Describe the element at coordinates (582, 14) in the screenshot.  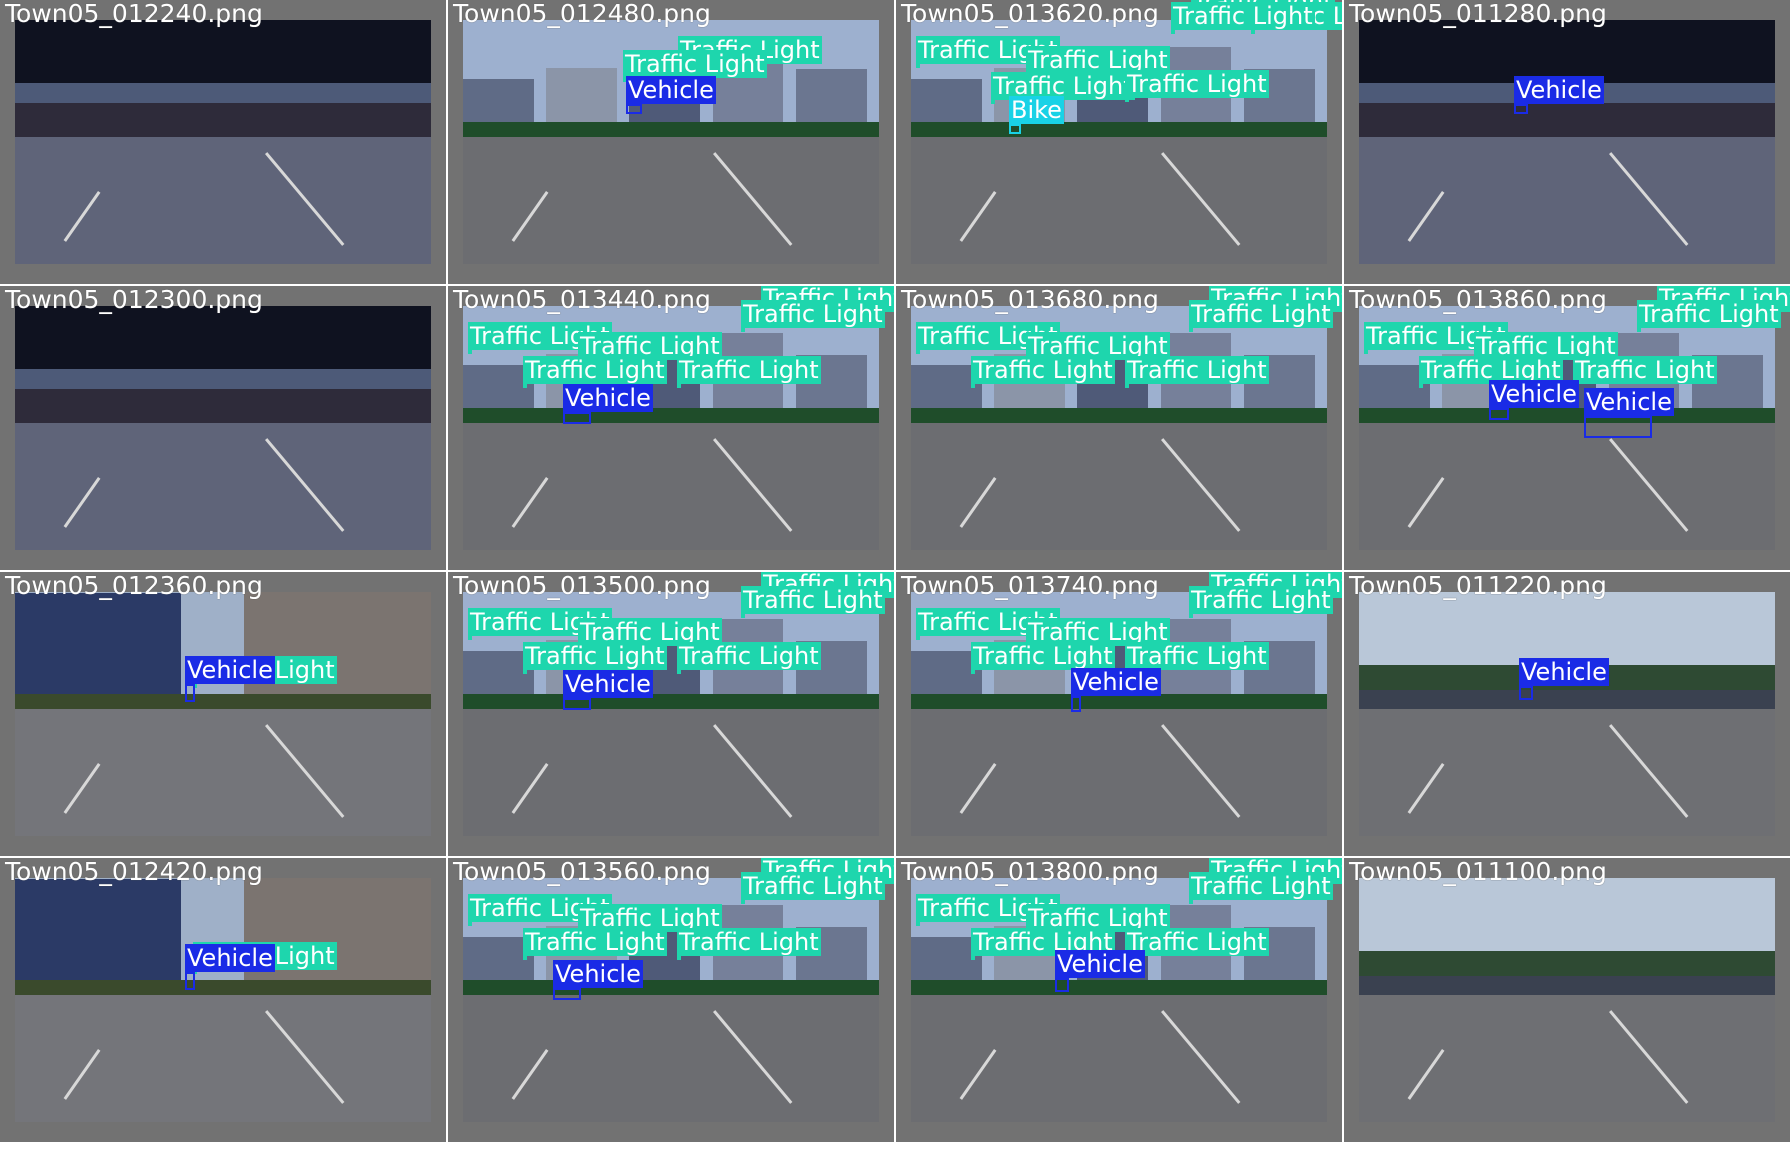
I see `tile-filename: Town05_012480.png` at that location.